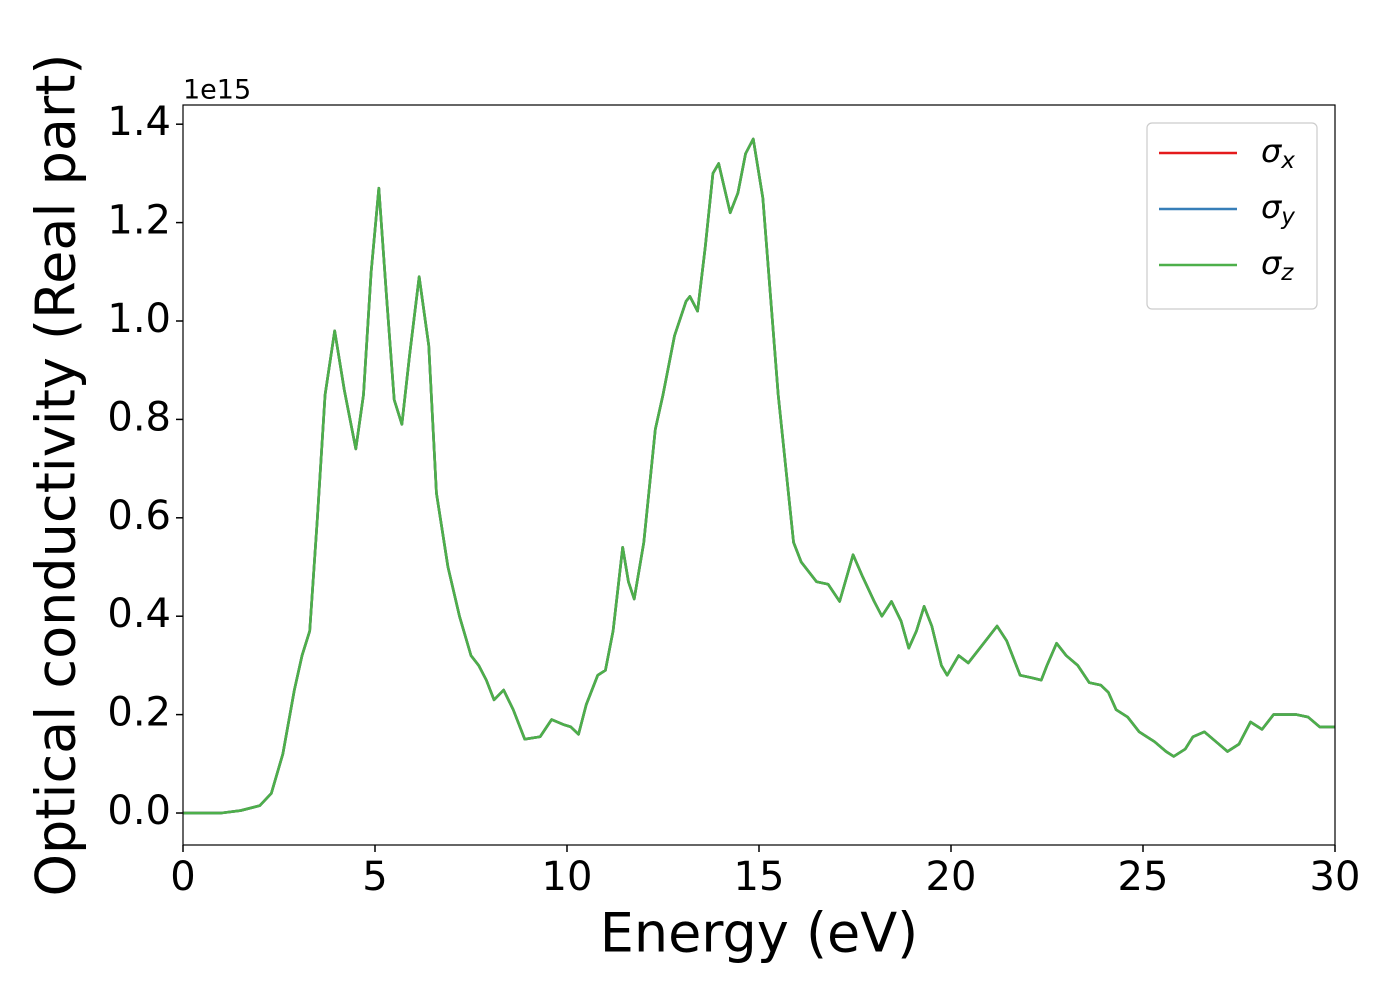 The height and width of the screenshot is (1000, 1400). I want to click on x-tick-label: 30, so click(1335, 877).